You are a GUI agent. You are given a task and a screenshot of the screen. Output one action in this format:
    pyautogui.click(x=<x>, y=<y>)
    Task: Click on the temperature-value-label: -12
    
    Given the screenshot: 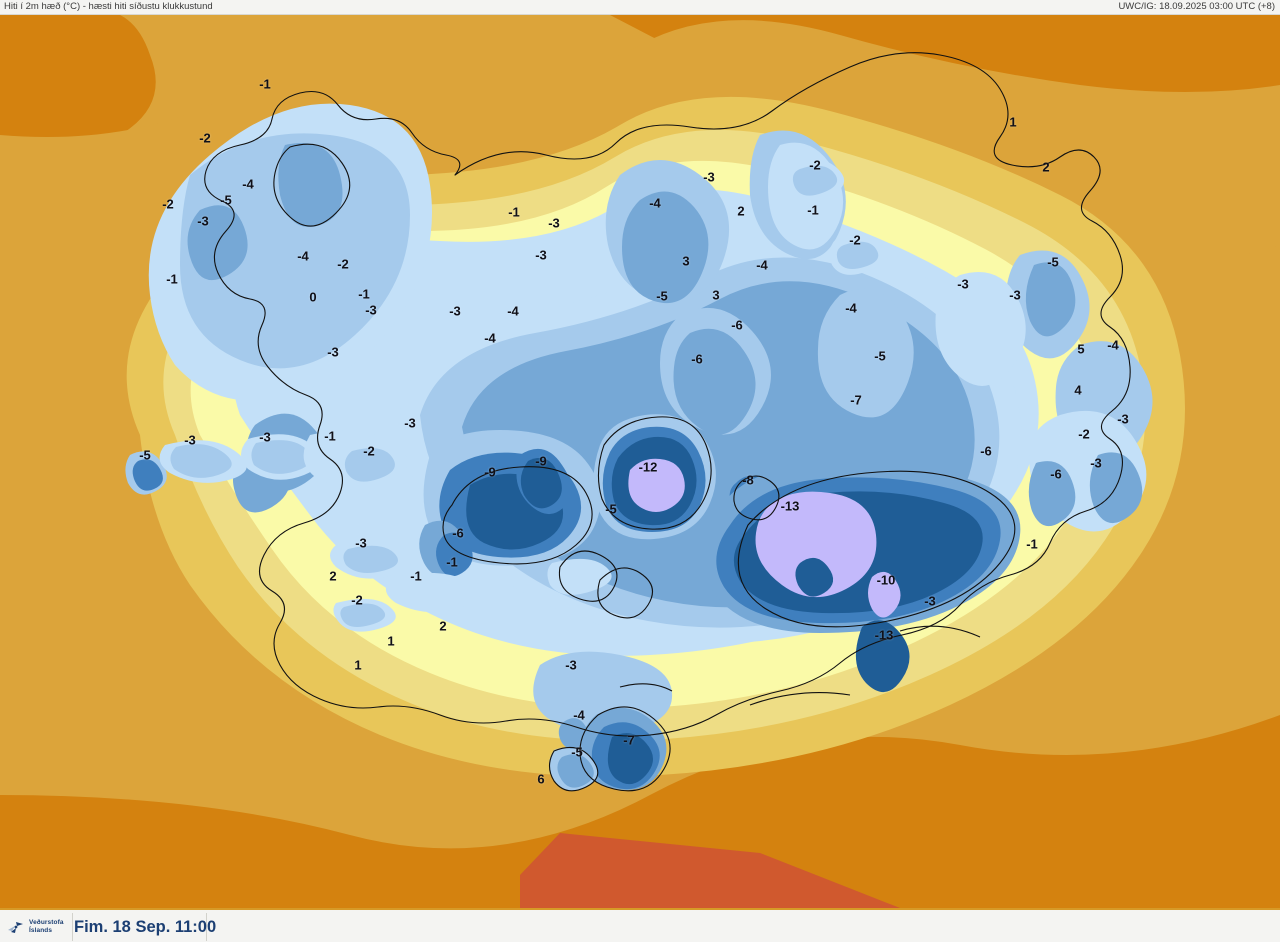 What is the action you would take?
    pyautogui.click(x=648, y=467)
    